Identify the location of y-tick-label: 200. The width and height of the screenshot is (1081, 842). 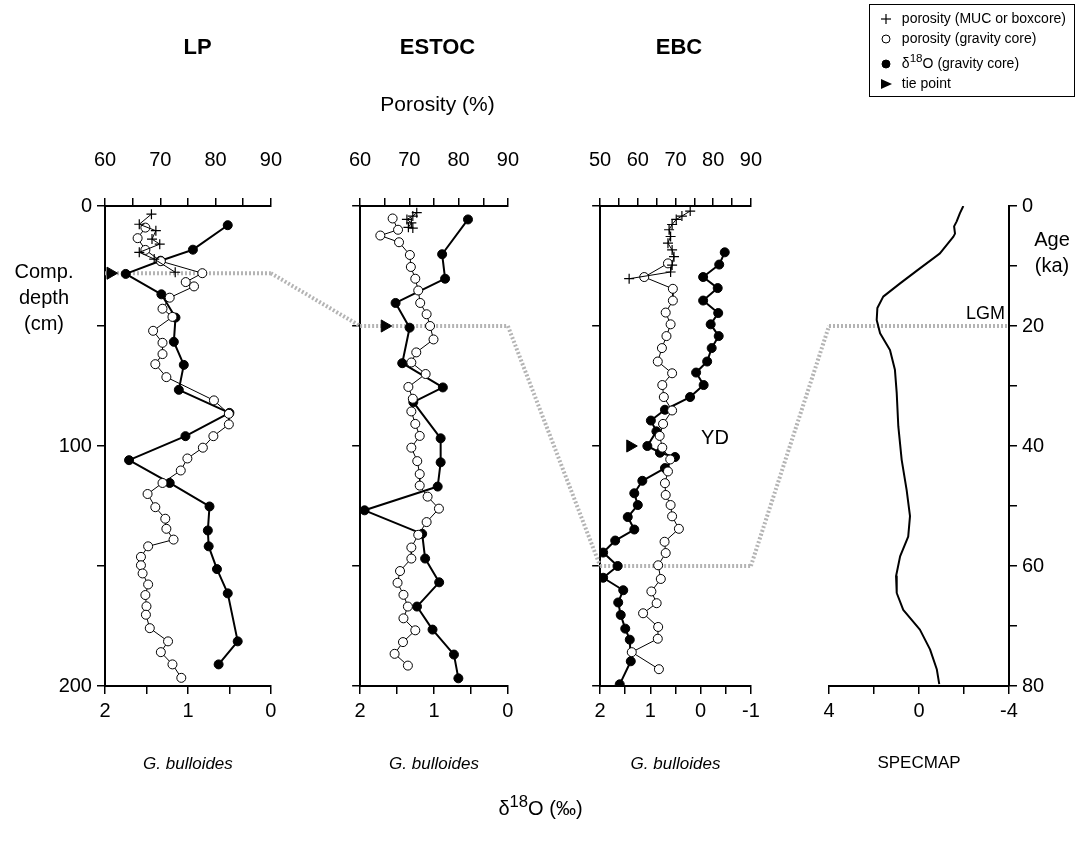
(75, 684).